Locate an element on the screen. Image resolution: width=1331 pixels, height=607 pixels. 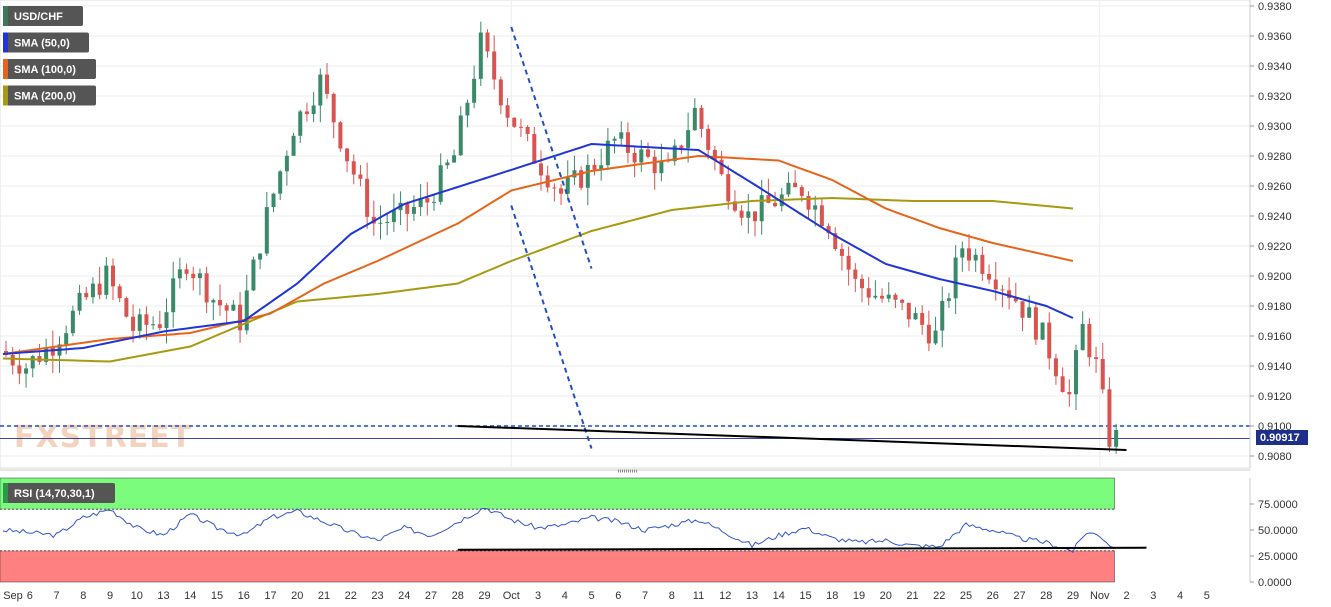
legend-color-swatch is located at coordinates (5, 69).